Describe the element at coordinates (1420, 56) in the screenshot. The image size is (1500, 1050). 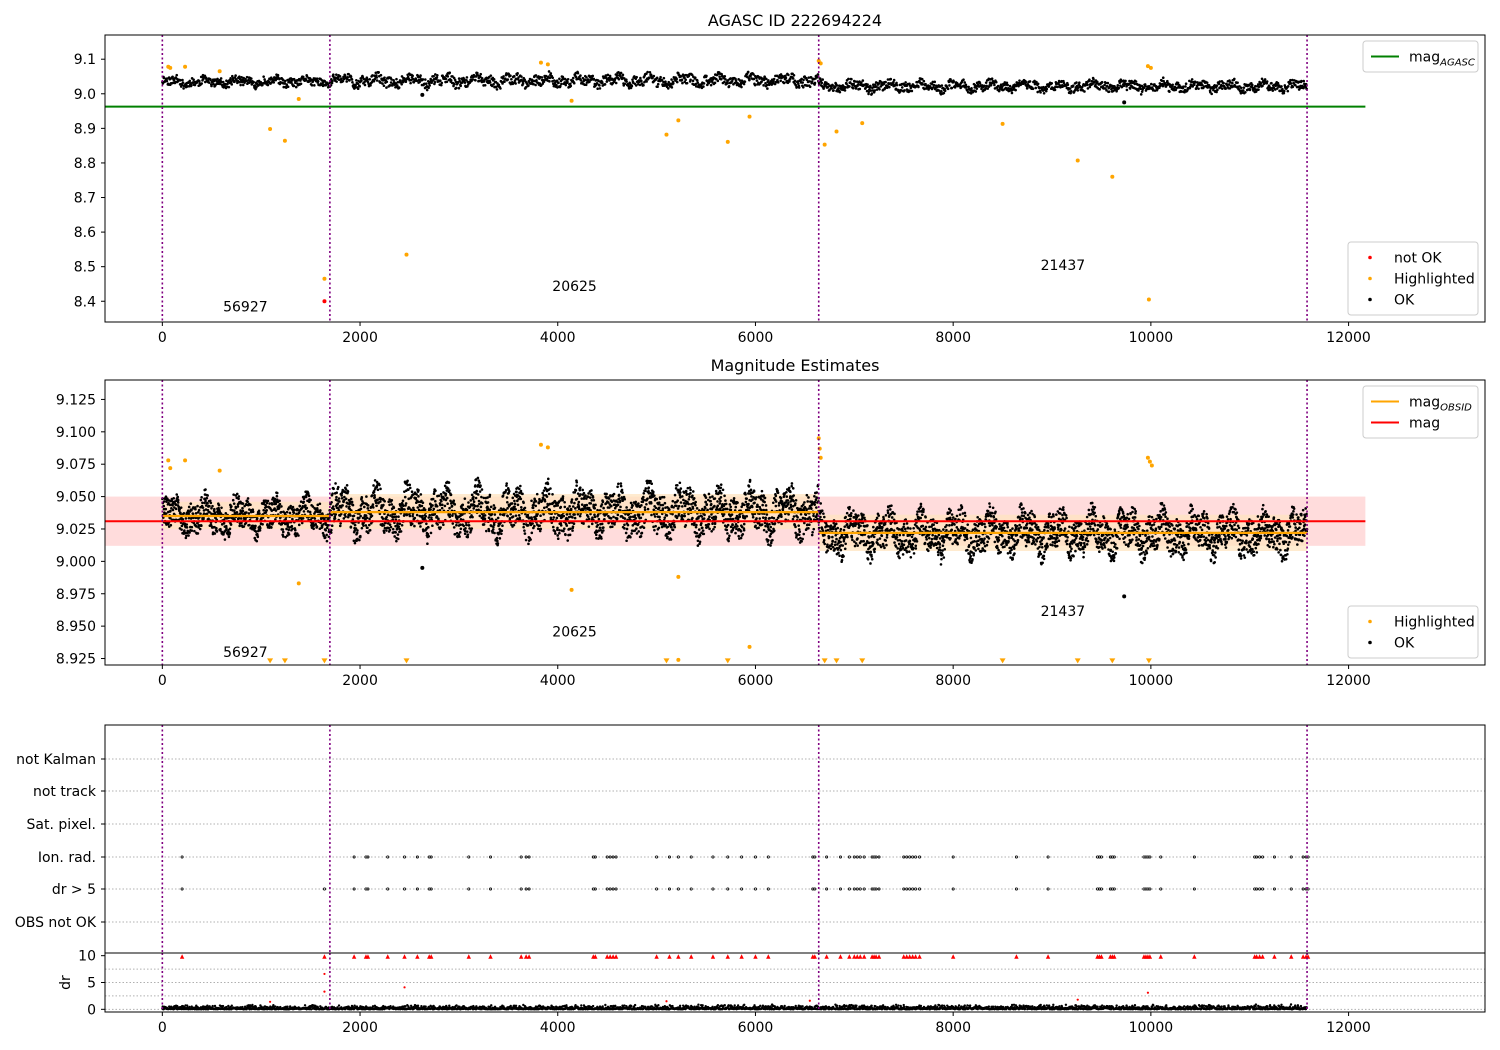
I see `legend-mag-agasc: magAGASC` at that location.